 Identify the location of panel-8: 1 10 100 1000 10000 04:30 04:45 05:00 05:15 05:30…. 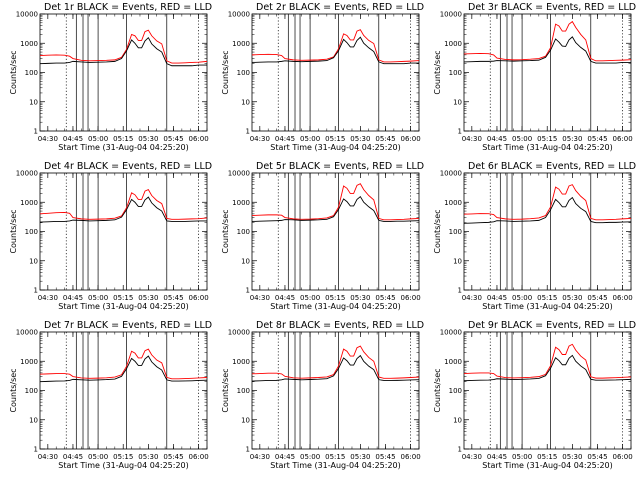
(322, 395).